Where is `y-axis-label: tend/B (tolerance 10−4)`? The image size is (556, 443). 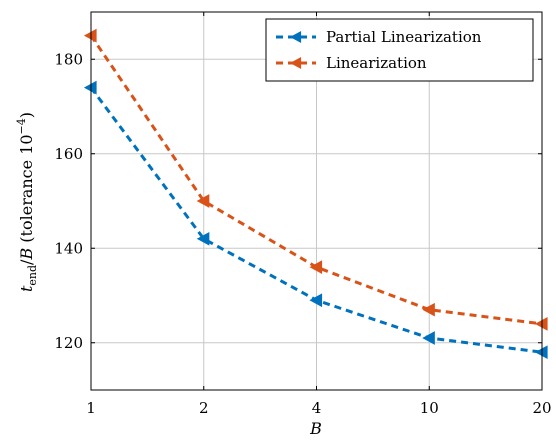 y-axis-label: tend/B (tolerance 10−4) is located at coordinates (27, 202).